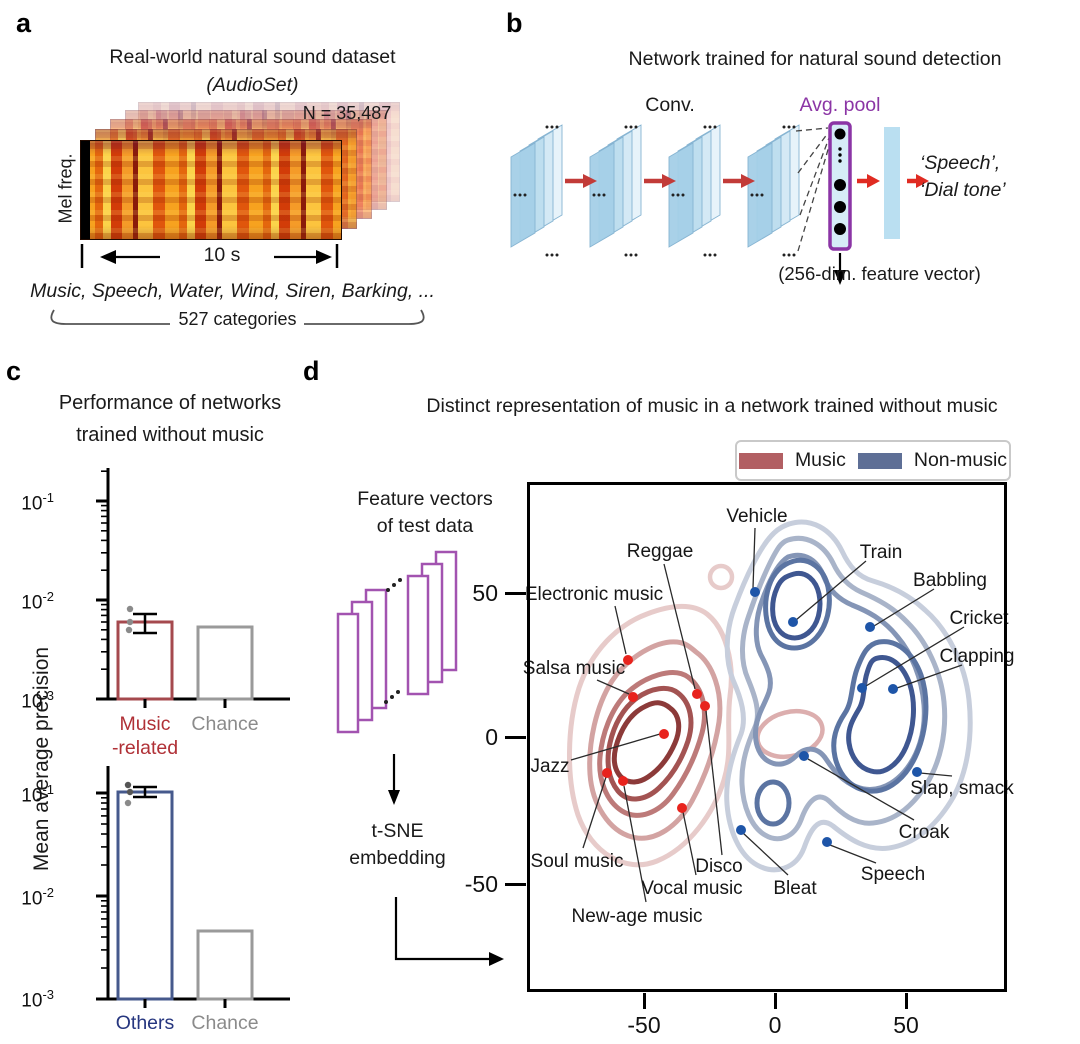 Image resolution: width=1080 pixels, height=1044 pixels. Describe the element at coordinates (549, 766) in the screenshot. I see `label-jazz: Jazz` at that location.